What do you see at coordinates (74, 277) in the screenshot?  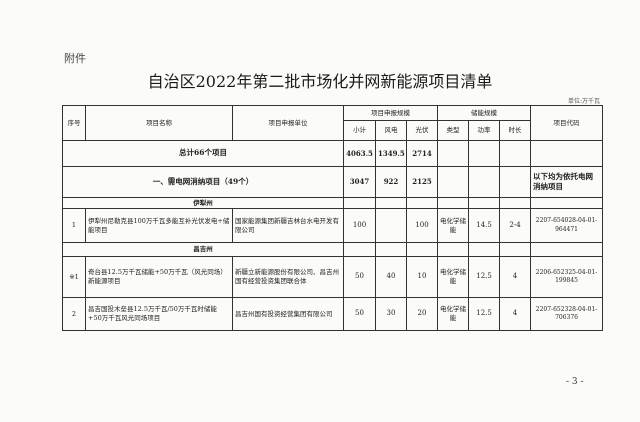 I see `row-no: ※1` at bounding box center [74, 277].